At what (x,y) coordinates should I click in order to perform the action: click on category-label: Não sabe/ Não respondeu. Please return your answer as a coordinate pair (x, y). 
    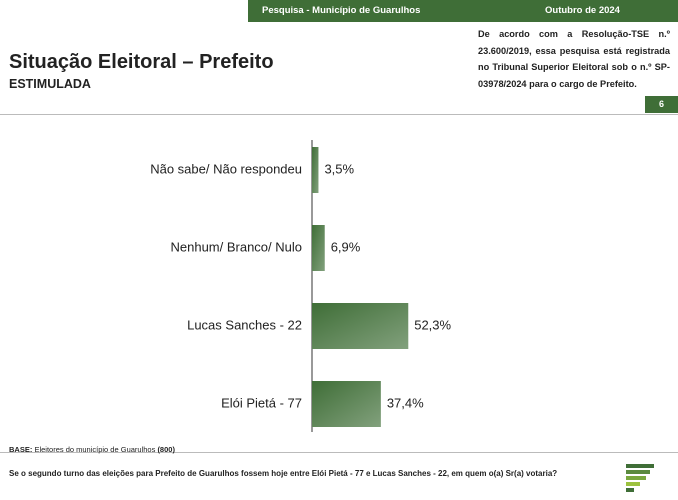
    Looking at the image, I should click on (226, 168).